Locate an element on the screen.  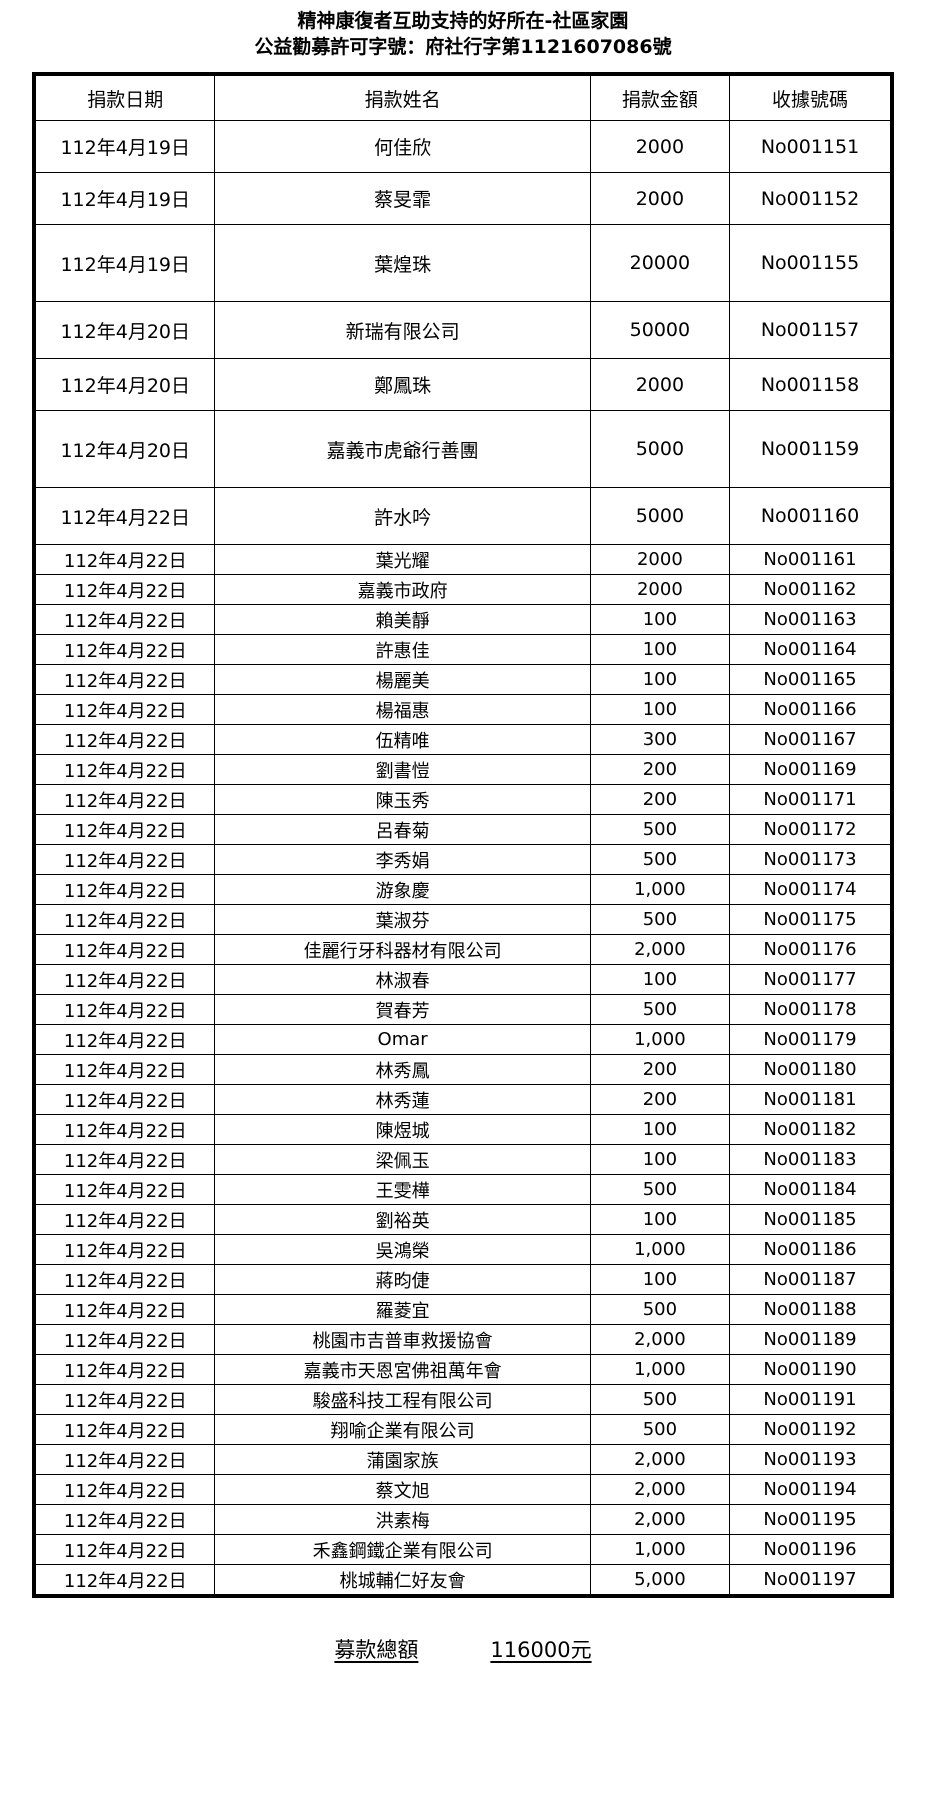
cell-receipt-number: No001191 is located at coordinates (810, 1399).